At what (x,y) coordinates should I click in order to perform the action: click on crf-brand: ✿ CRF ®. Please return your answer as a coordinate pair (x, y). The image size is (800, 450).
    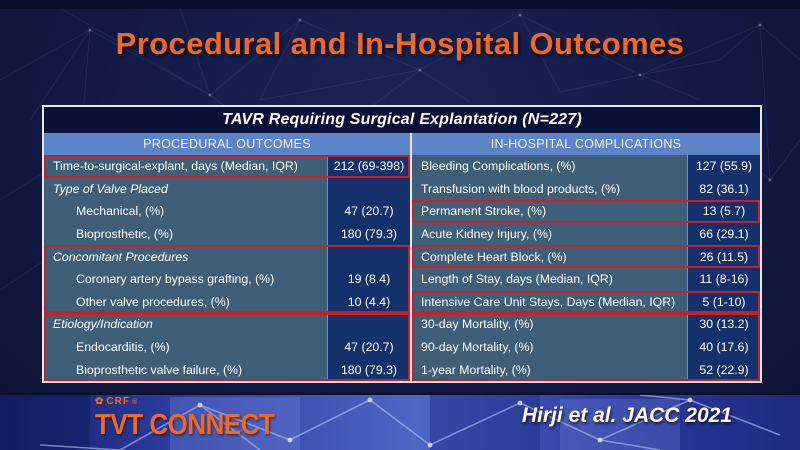
    Looking at the image, I should click on (184, 402).